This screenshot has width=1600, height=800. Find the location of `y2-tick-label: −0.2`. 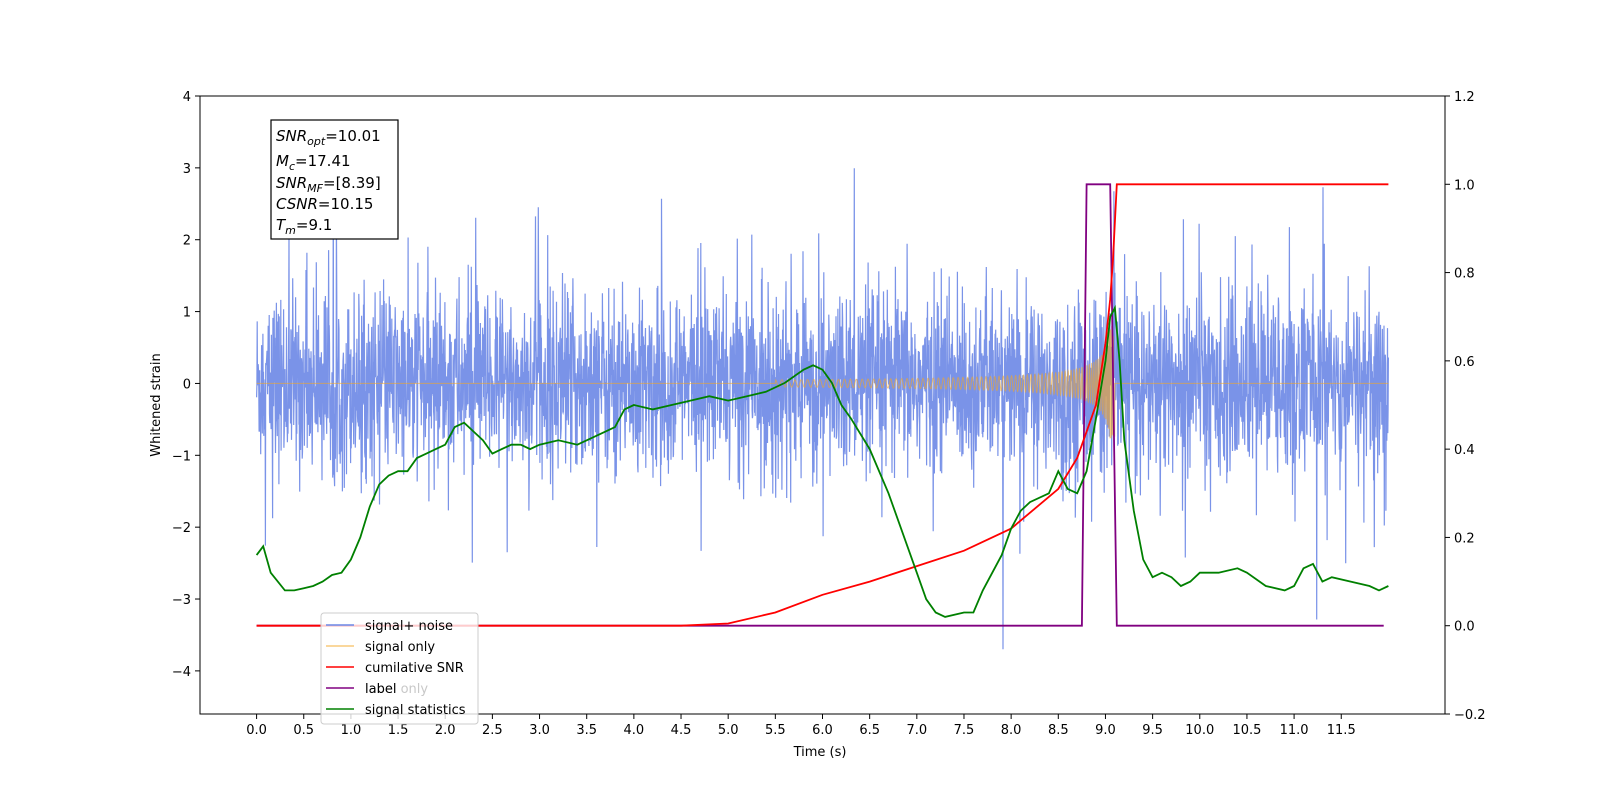

y2-tick-label: −0.2 is located at coordinates (1470, 715).